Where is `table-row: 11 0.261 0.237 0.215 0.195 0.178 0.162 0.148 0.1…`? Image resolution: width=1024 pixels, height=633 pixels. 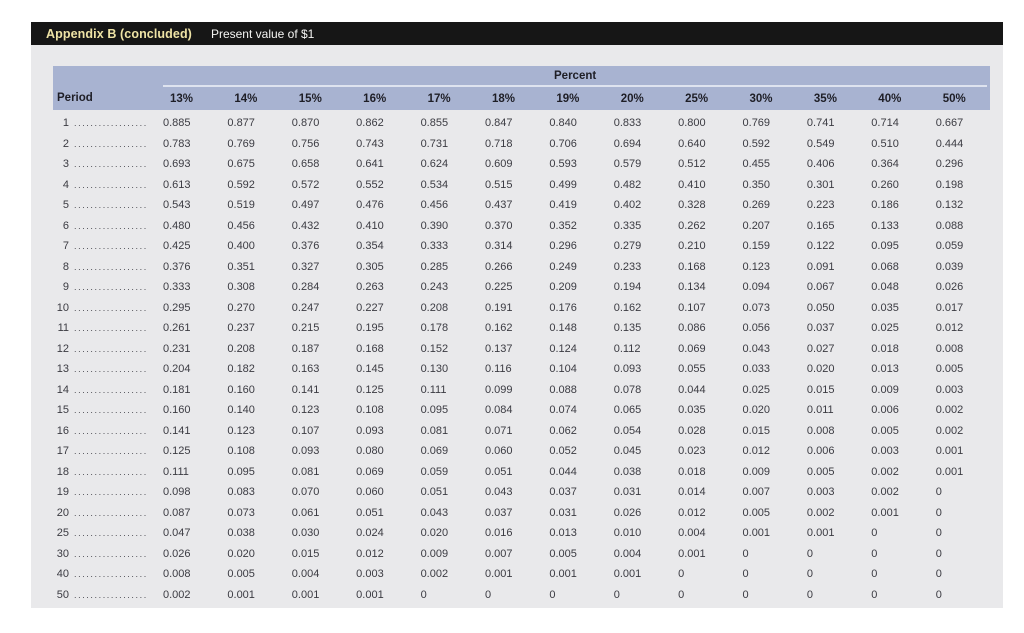 table-row: 11 0.261 0.237 0.215 0.195 0.178 0.162 0.148 0.1… is located at coordinates (521, 328).